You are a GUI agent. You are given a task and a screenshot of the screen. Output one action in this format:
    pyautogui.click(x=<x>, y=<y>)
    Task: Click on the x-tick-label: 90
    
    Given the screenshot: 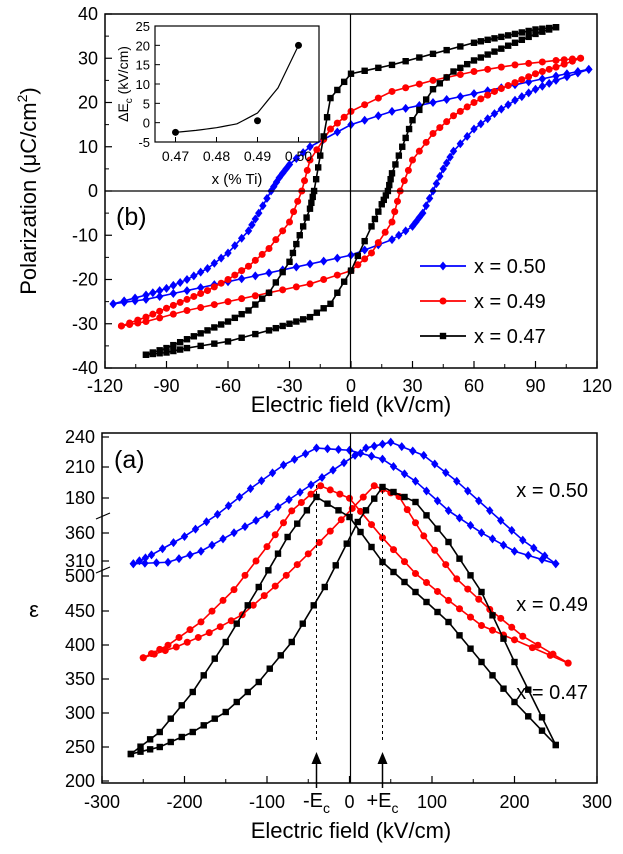 What is the action you would take?
    pyautogui.click(x=535, y=386)
    